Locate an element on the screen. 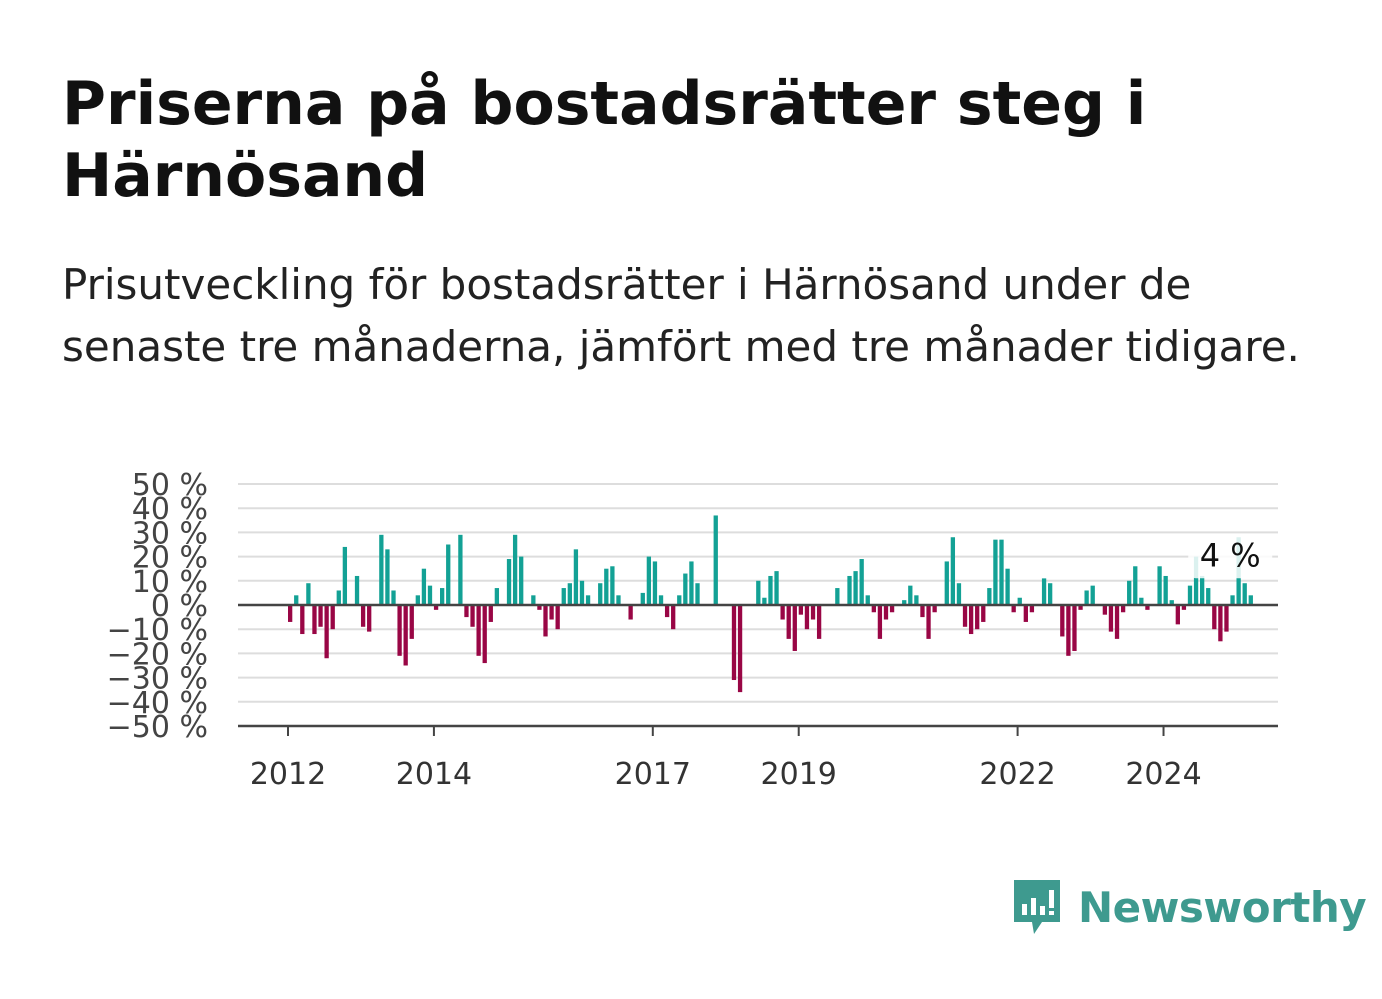 This screenshot has height=999, width=1382. x-tick-label: 2014 is located at coordinates (434, 774).